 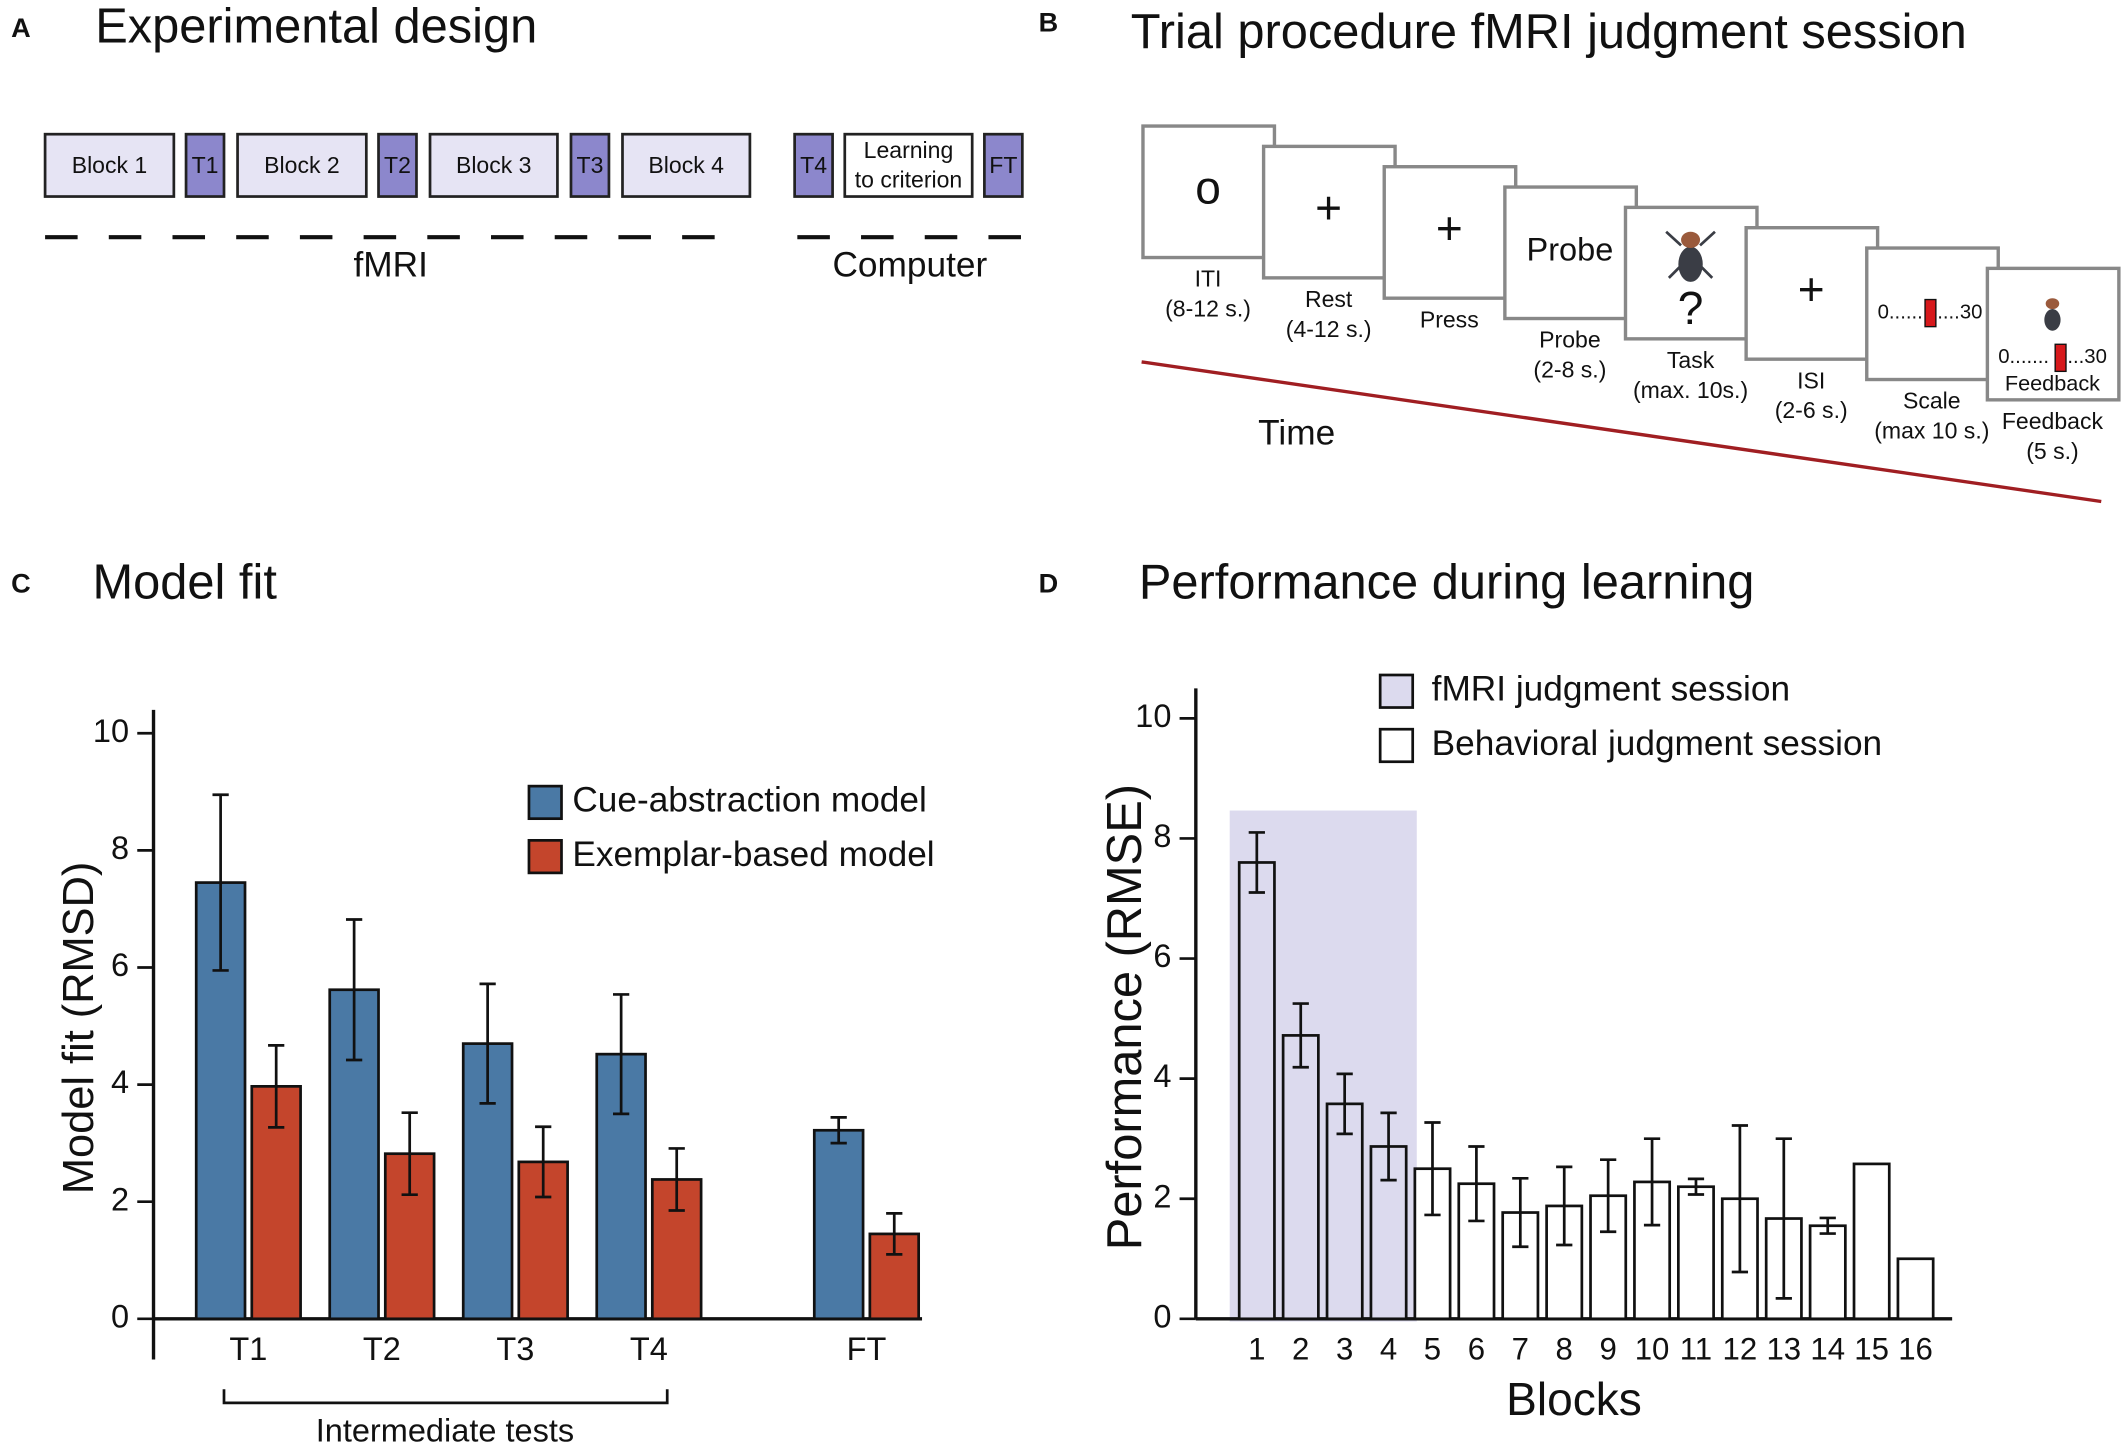 What do you see at coordinates (813, 165) in the screenshot?
I see `block-label: T4` at bounding box center [813, 165].